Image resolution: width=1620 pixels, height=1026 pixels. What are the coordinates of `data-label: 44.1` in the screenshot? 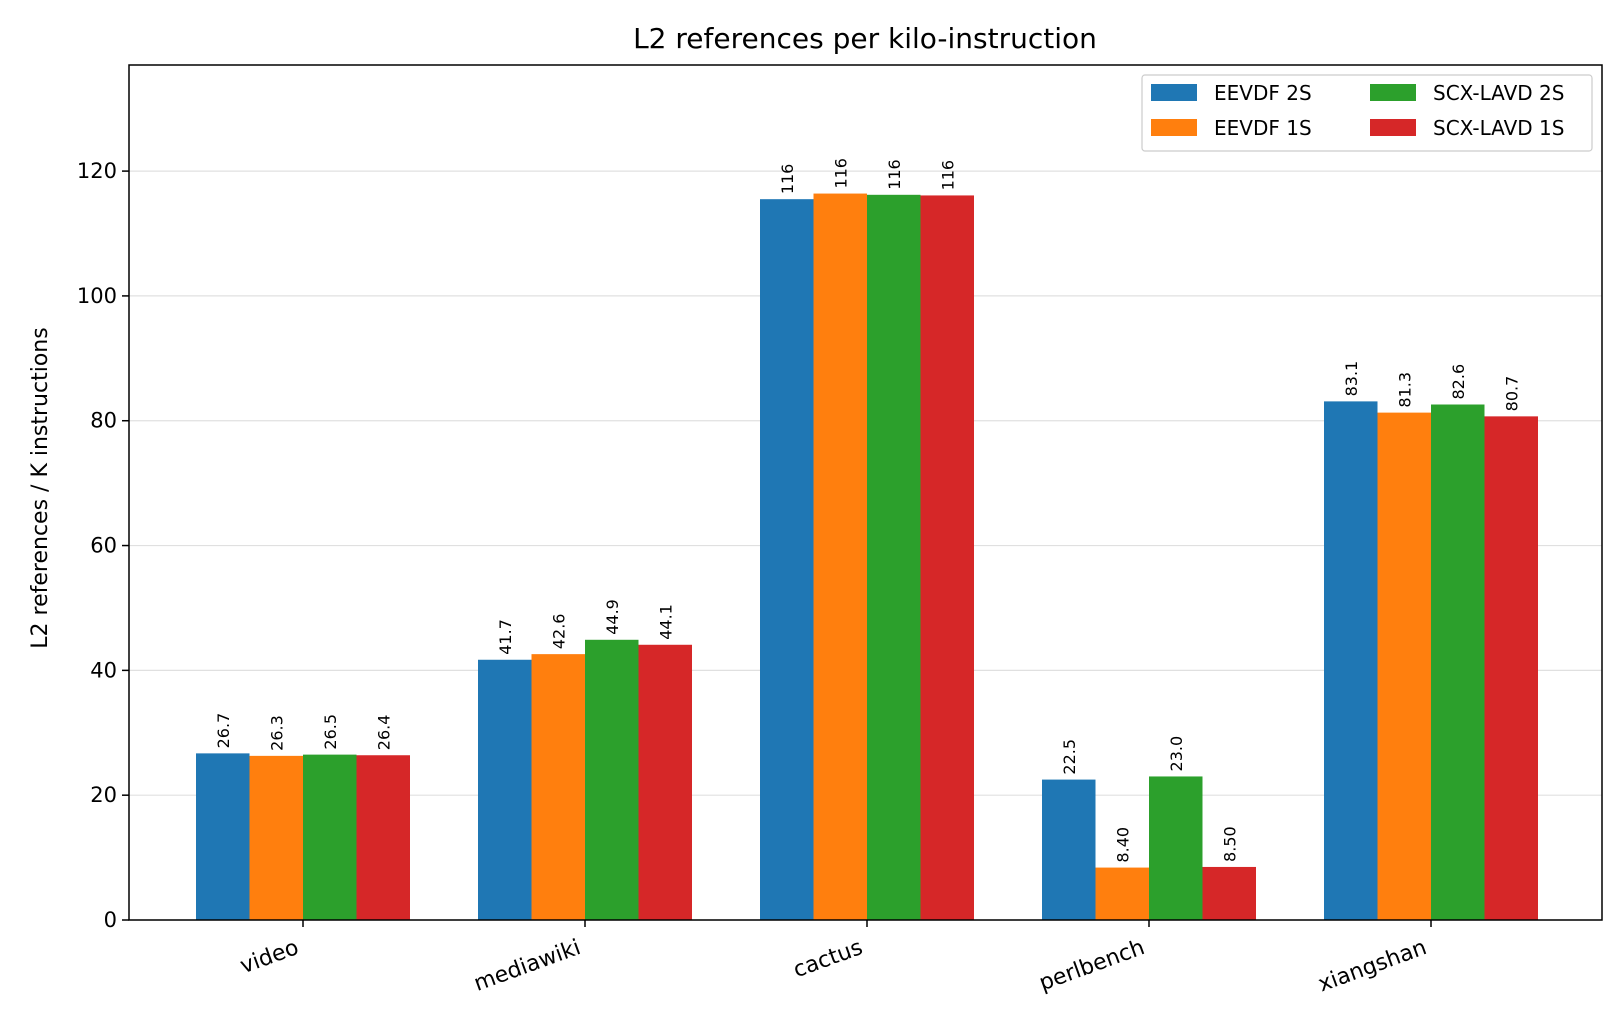 It's located at (665, 622).